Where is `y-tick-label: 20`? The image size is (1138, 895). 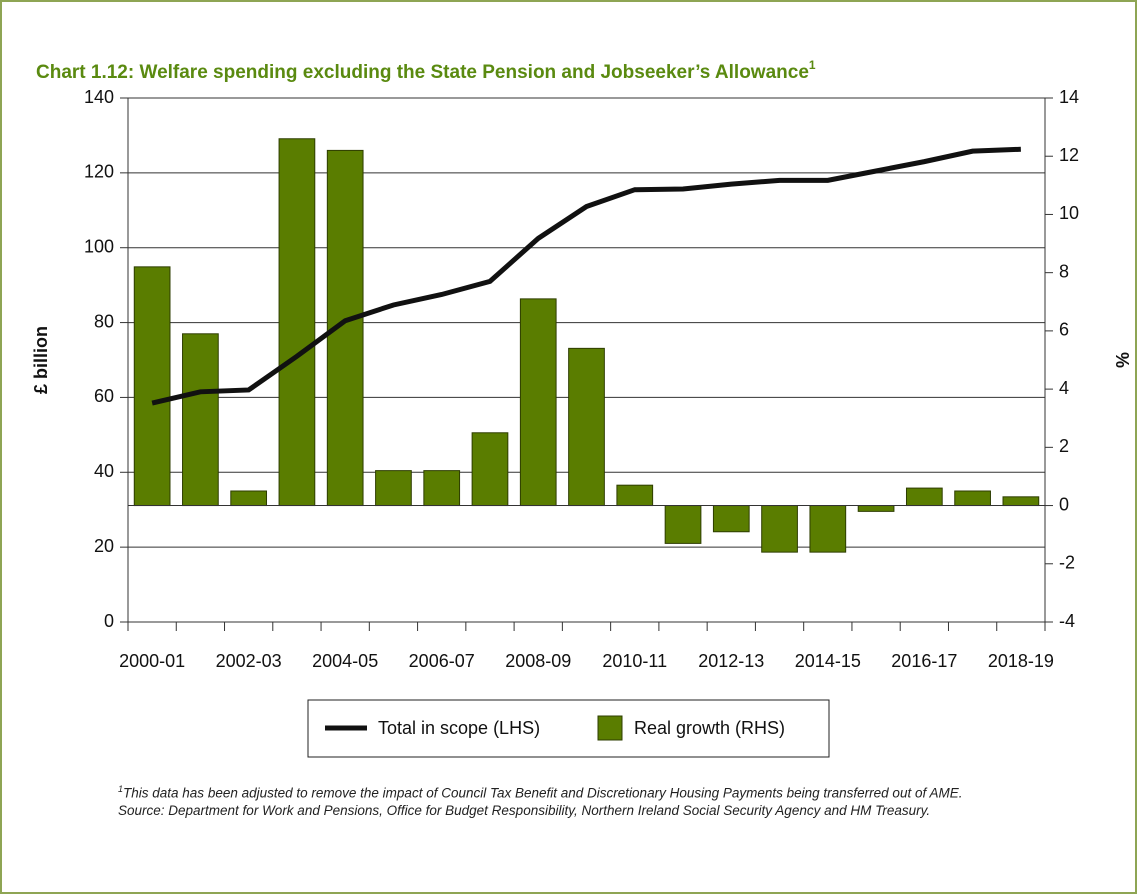
y-tick-label: 20 is located at coordinates (104, 546).